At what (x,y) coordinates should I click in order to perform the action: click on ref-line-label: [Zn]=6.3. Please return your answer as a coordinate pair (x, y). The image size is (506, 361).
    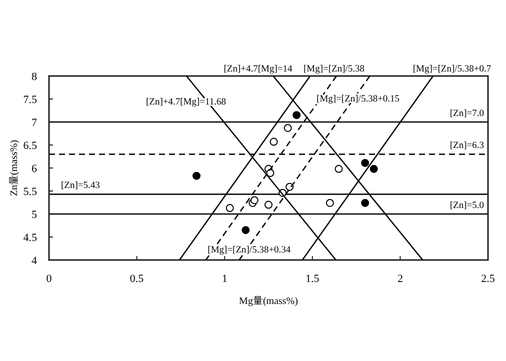
    Looking at the image, I should click on (467, 146).